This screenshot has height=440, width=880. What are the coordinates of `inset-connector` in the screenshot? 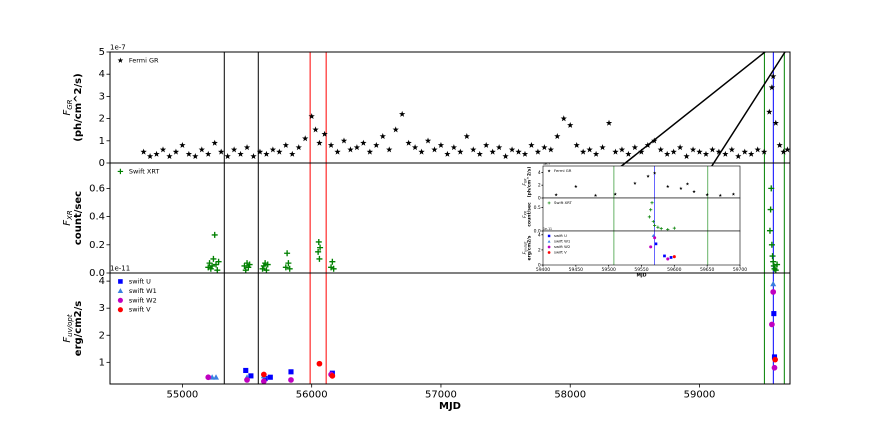 It's located at (746, 112).